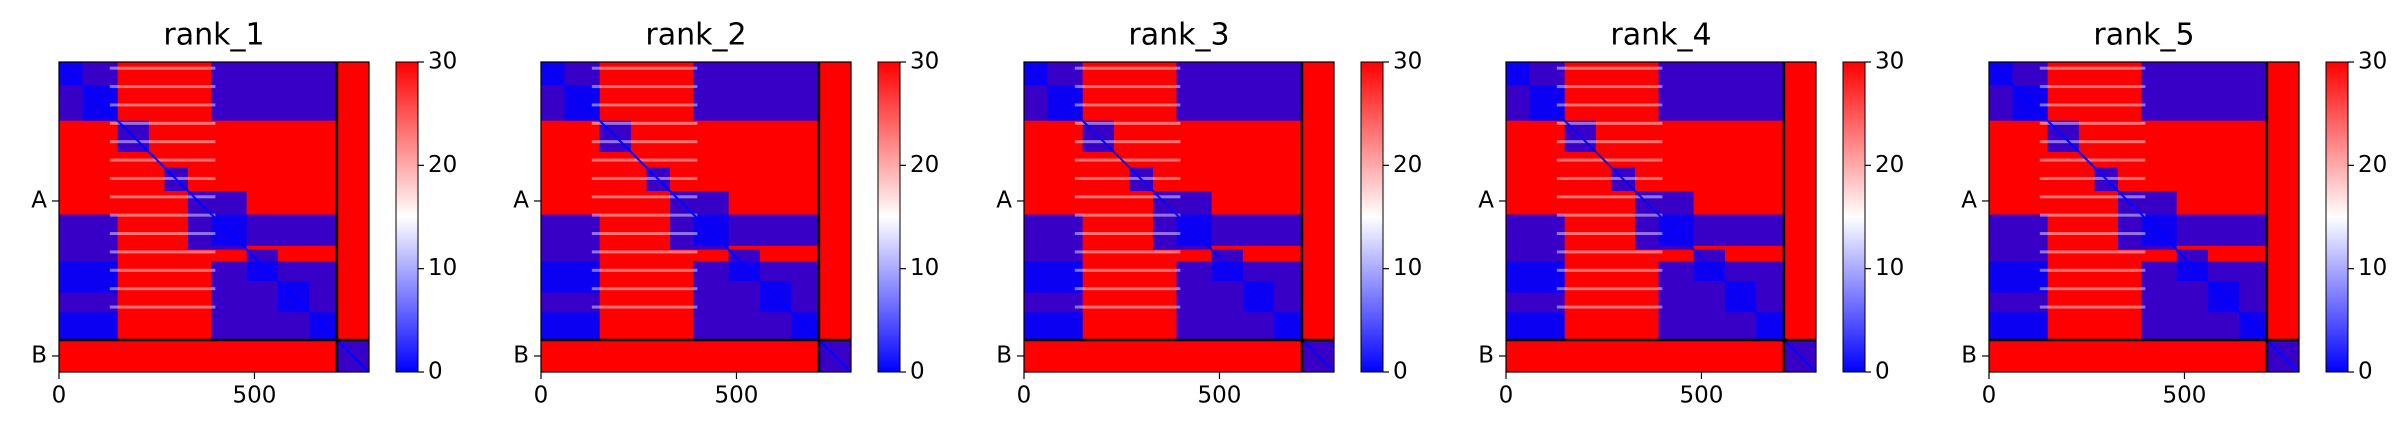  Describe the element at coordinates (213, 35) in the screenshot. I see `panel-title: rank_1` at that location.